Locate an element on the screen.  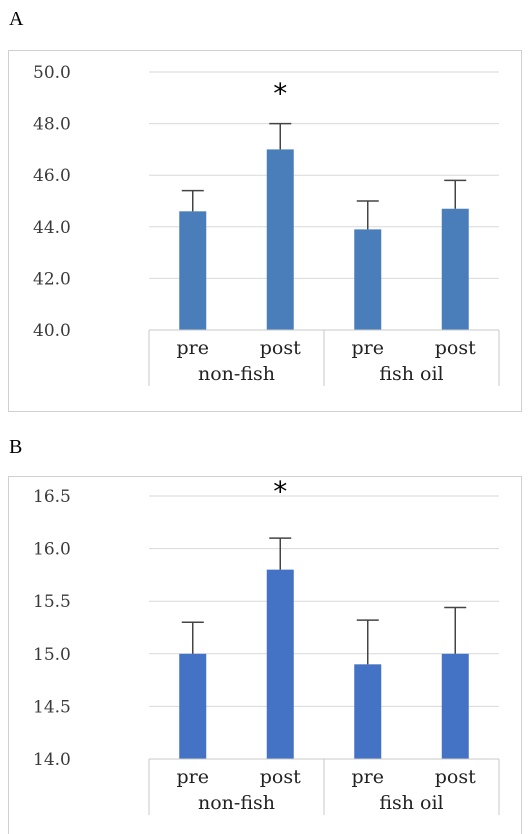
chart-a-group-label: non-fish is located at coordinates (236, 374).